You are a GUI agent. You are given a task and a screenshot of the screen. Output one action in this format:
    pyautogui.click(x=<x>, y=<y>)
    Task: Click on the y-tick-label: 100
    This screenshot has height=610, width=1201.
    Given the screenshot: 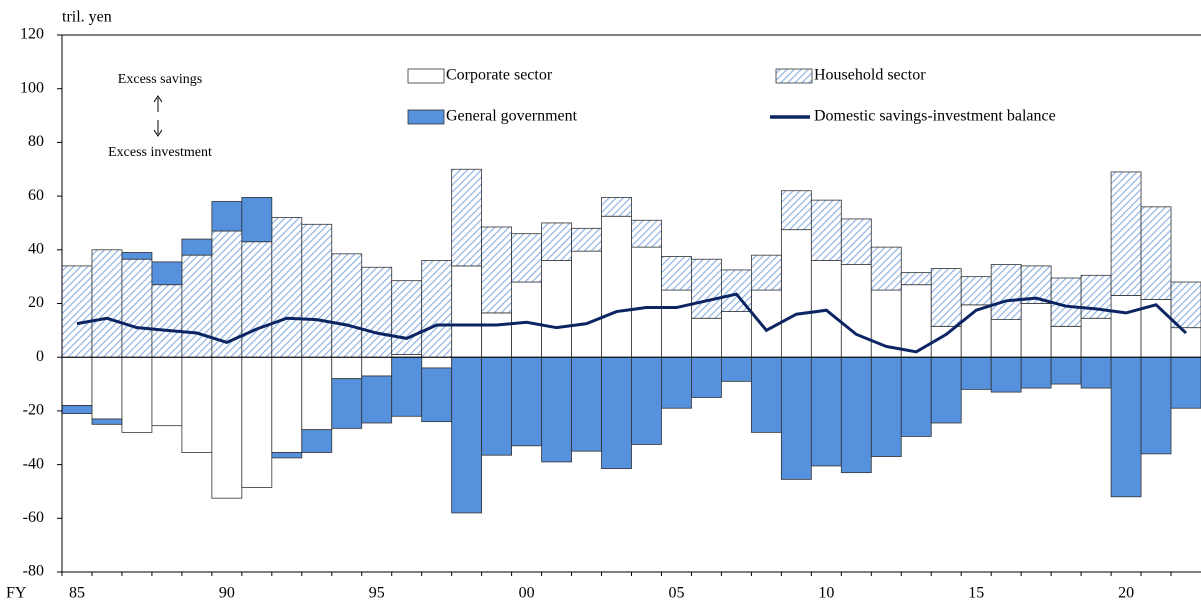 What is the action you would take?
    pyautogui.click(x=32, y=87)
    